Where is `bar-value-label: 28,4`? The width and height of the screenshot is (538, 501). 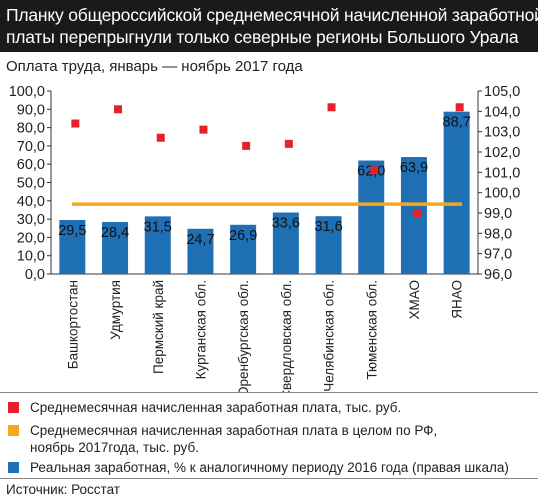
bar-value-label: 28,4 is located at coordinates (115, 233).